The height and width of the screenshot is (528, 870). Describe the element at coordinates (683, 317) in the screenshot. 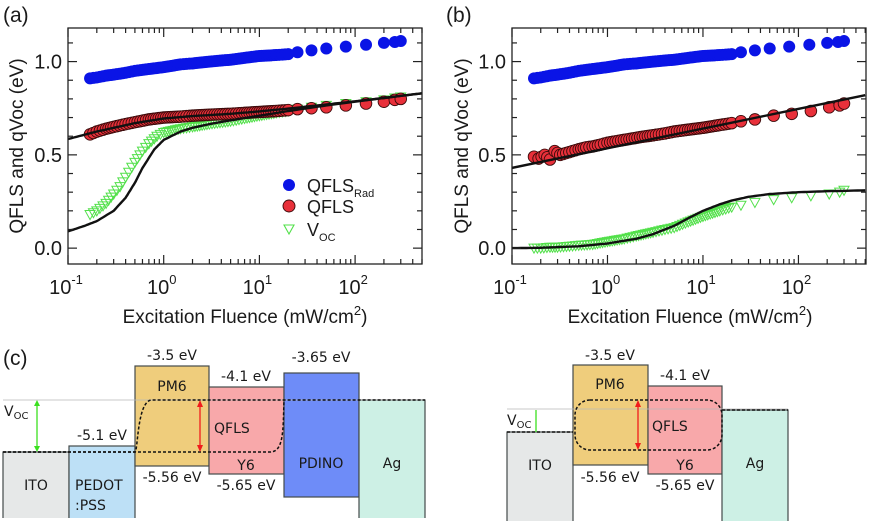

I see `x-axis-label-text-b: Excitation Fluence (mW/cm` at that location.